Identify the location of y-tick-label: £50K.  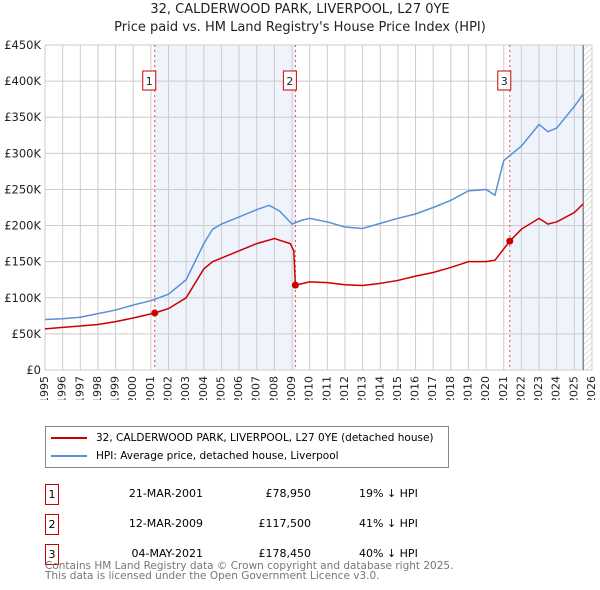
(27, 334).